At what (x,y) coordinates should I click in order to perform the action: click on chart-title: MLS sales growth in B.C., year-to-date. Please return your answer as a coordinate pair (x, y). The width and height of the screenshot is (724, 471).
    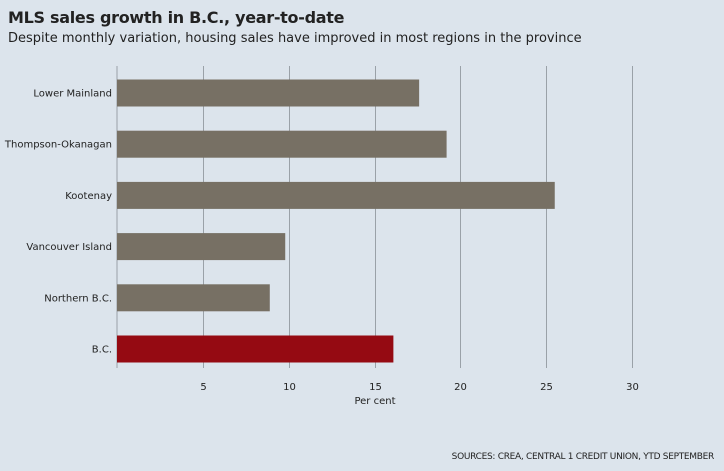
    Looking at the image, I should click on (176, 17).